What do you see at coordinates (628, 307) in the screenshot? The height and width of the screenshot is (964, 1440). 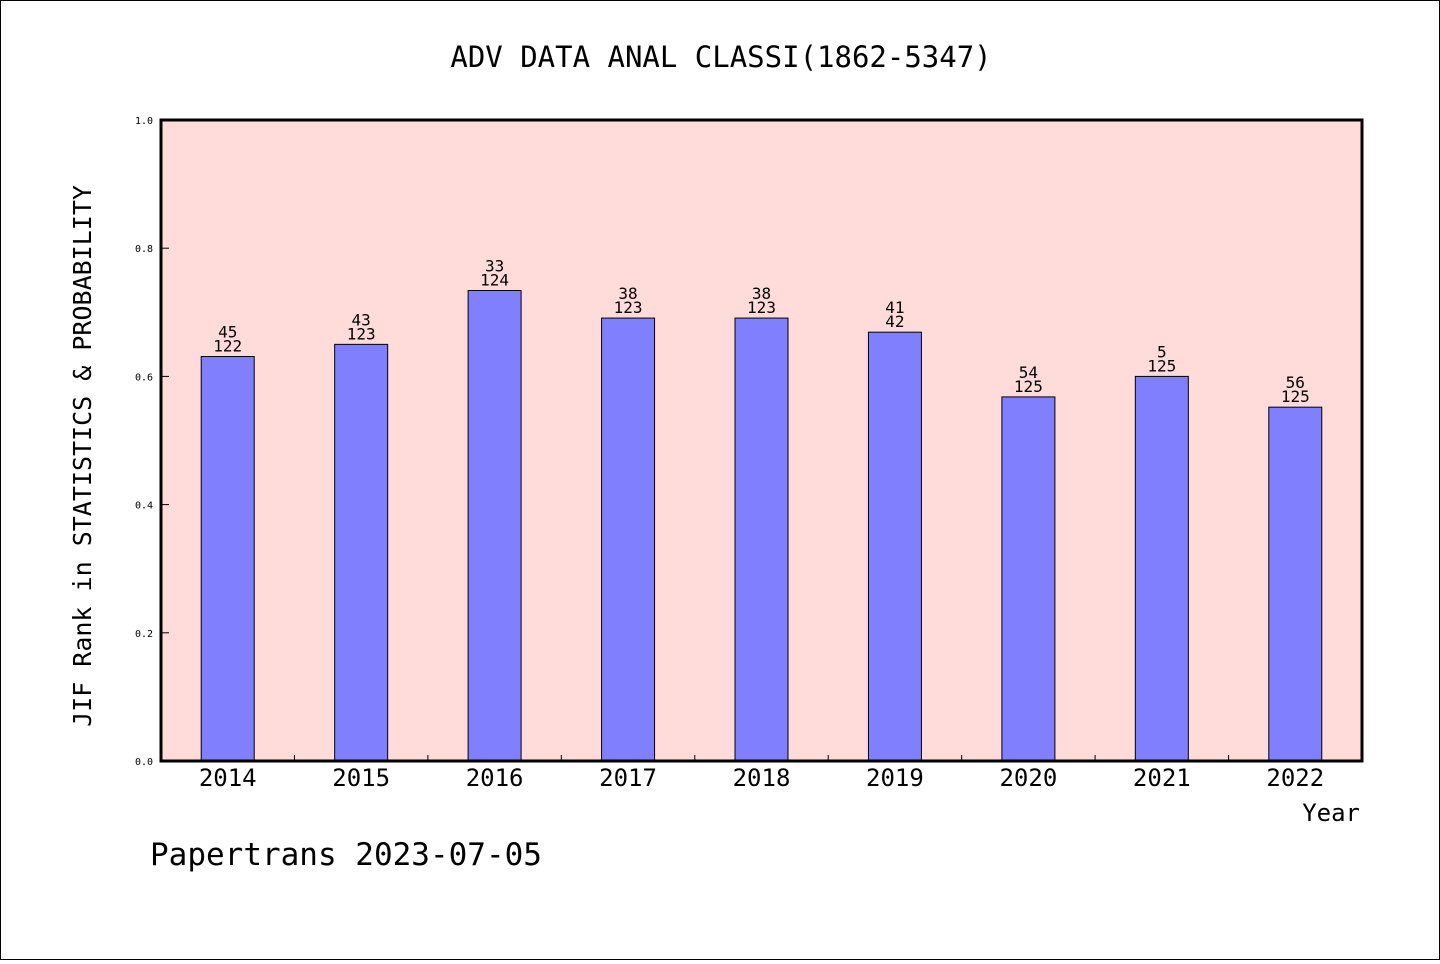 I see `data-label-total-2017: 123` at bounding box center [628, 307].